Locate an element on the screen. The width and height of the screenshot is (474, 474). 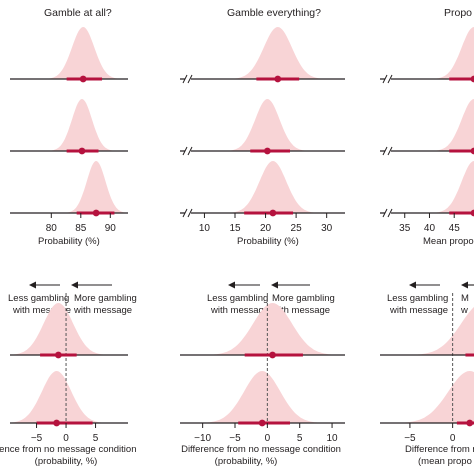
panel-4-xlabel-line1: ifference from no message condition is located at coordinates (68, 449).